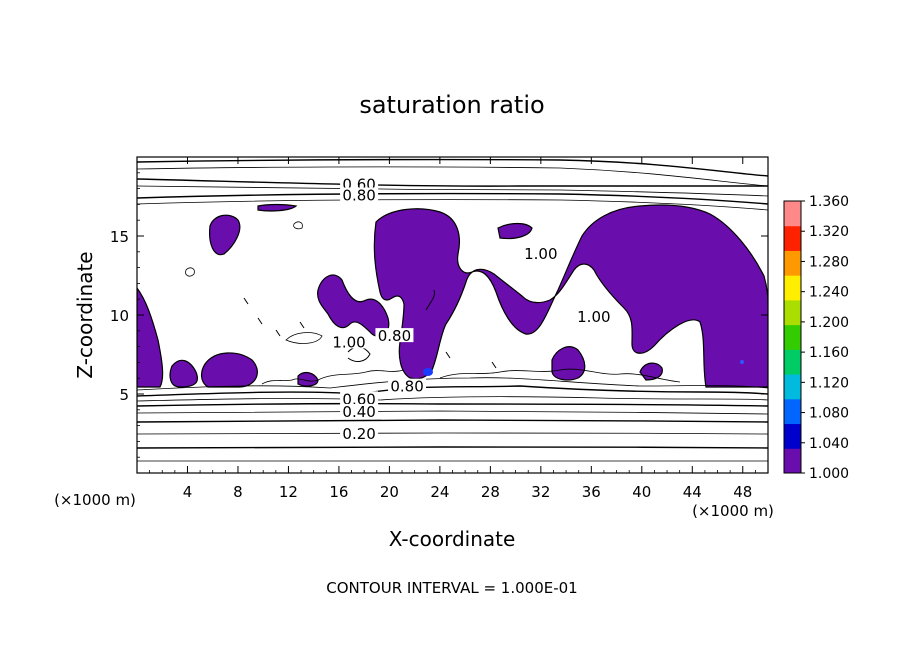 The width and height of the screenshot is (904, 654). Describe the element at coordinates (568, 363) in the screenshot. I see `region-right-blob-b` at that location.